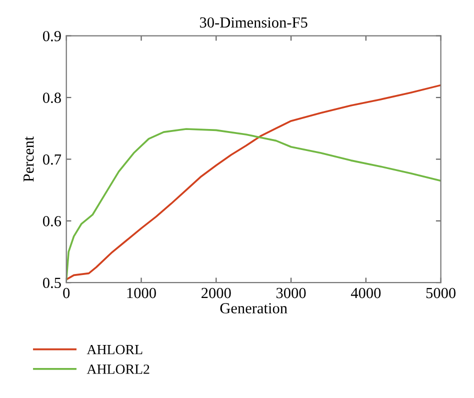 The image size is (474, 398). What do you see at coordinates (51, 98) in the screenshot?
I see `y-tick-label: 0.8` at bounding box center [51, 98].